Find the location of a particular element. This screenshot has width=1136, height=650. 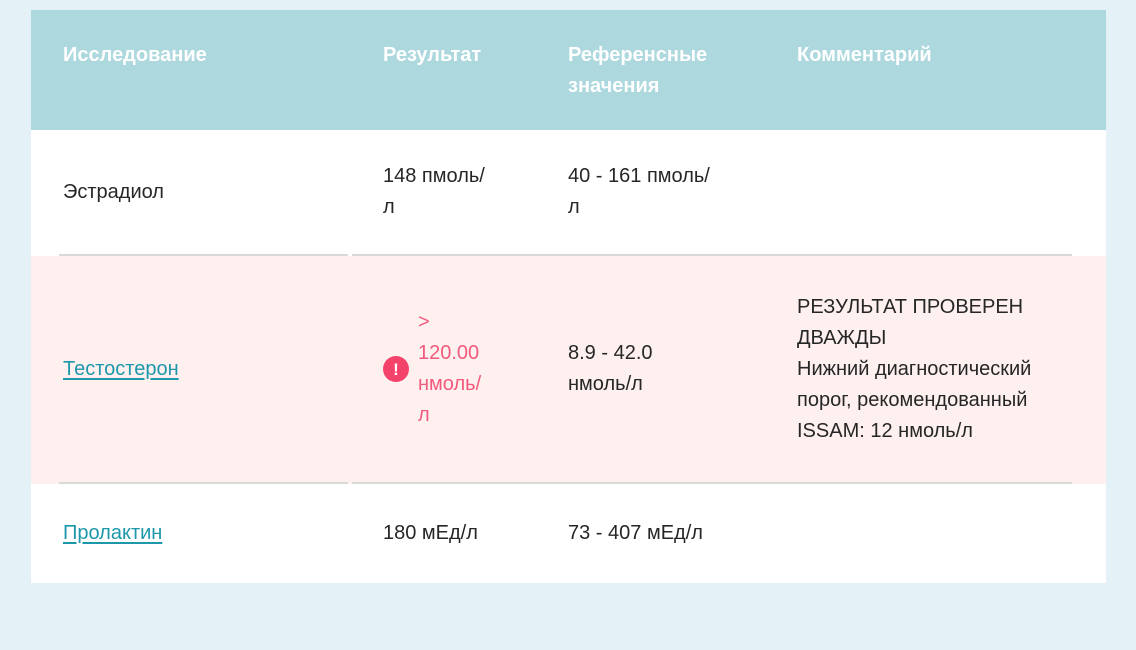

reference-value: 40 - 161 пмоль/л is located at coordinates (639, 191).